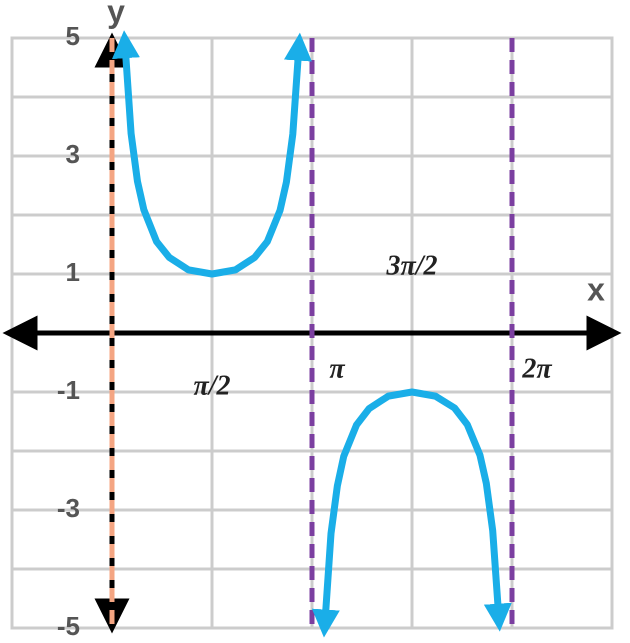 Image resolution: width=630 pixels, height=643 pixels. Describe the element at coordinates (73, 154) in the screenshot. I see `y-tick-label: 3` at that location.